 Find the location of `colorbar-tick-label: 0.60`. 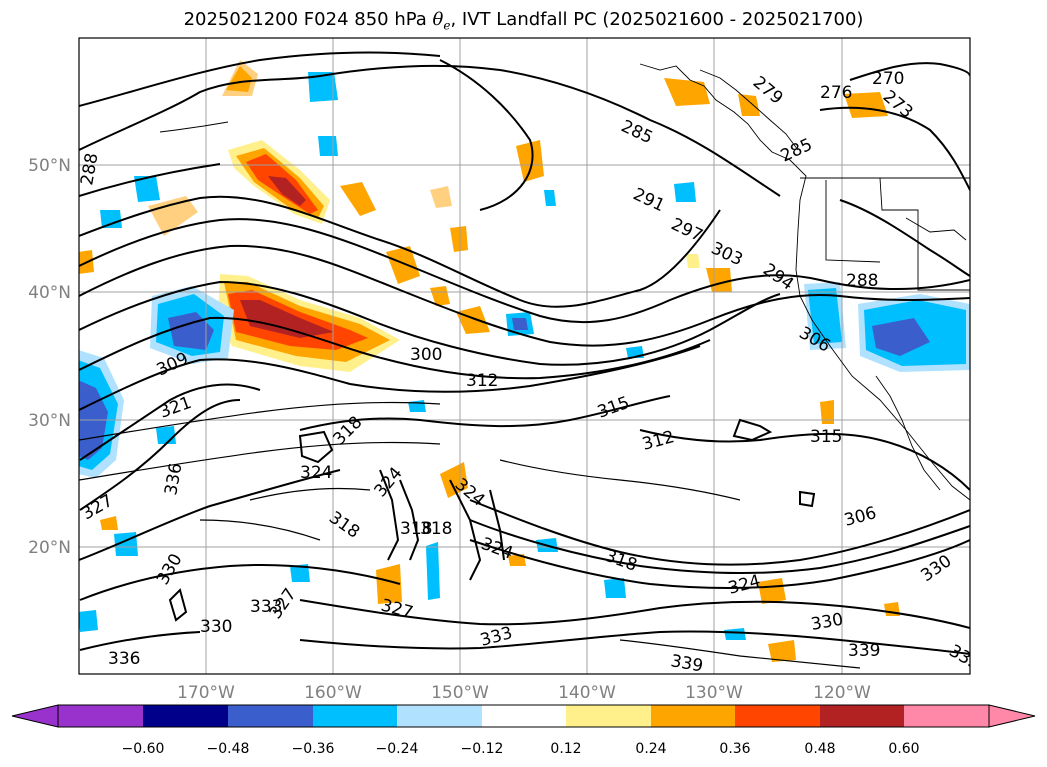

colorbar-tick-label: 0.60 is located at coordinates (903, 749).